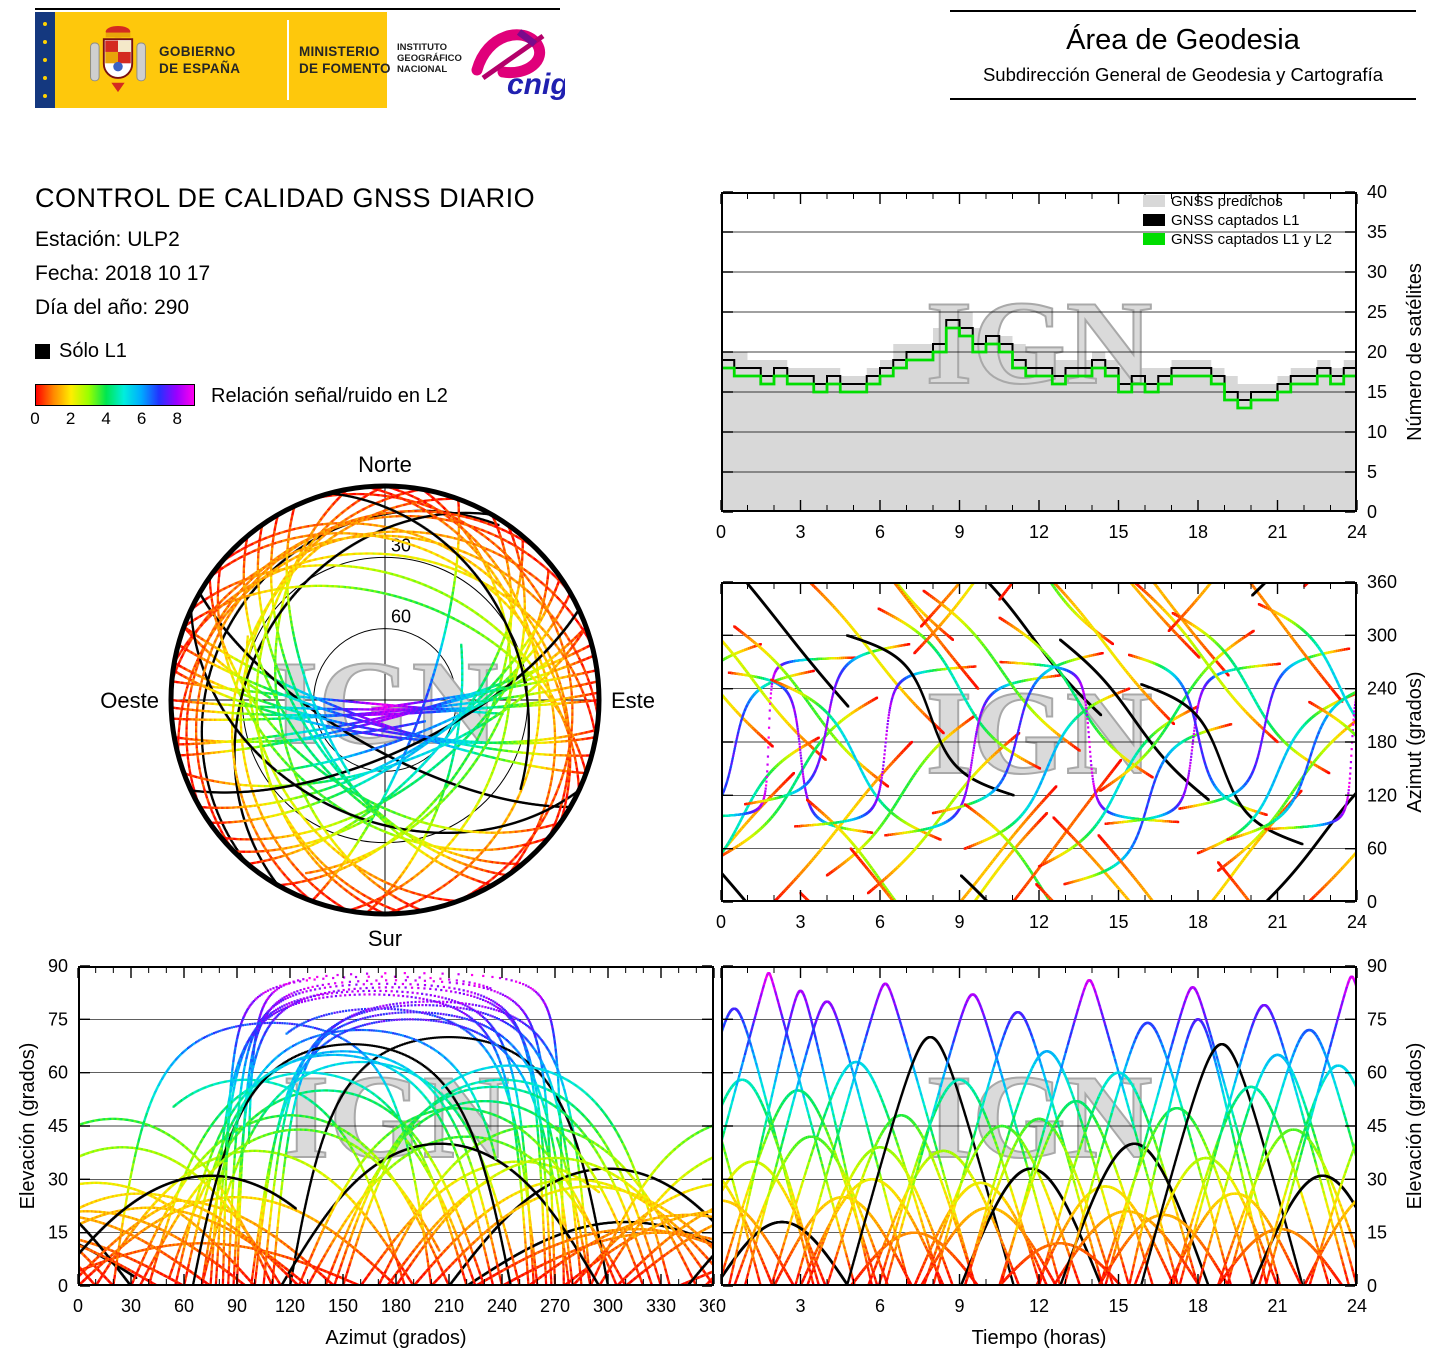  I want to click on cnig-logo-icon: cnig, so click(518, 65).